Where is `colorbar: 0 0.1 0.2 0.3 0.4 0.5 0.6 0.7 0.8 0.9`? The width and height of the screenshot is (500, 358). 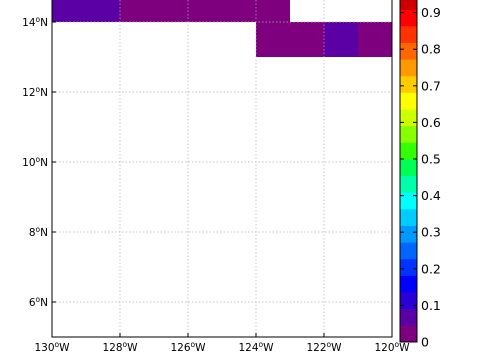 colorbar: 0 0.1 0.2 0.3 0.4 0.5 0.6 0.7 0.8 0.9 is located at coordinates (420, 175).